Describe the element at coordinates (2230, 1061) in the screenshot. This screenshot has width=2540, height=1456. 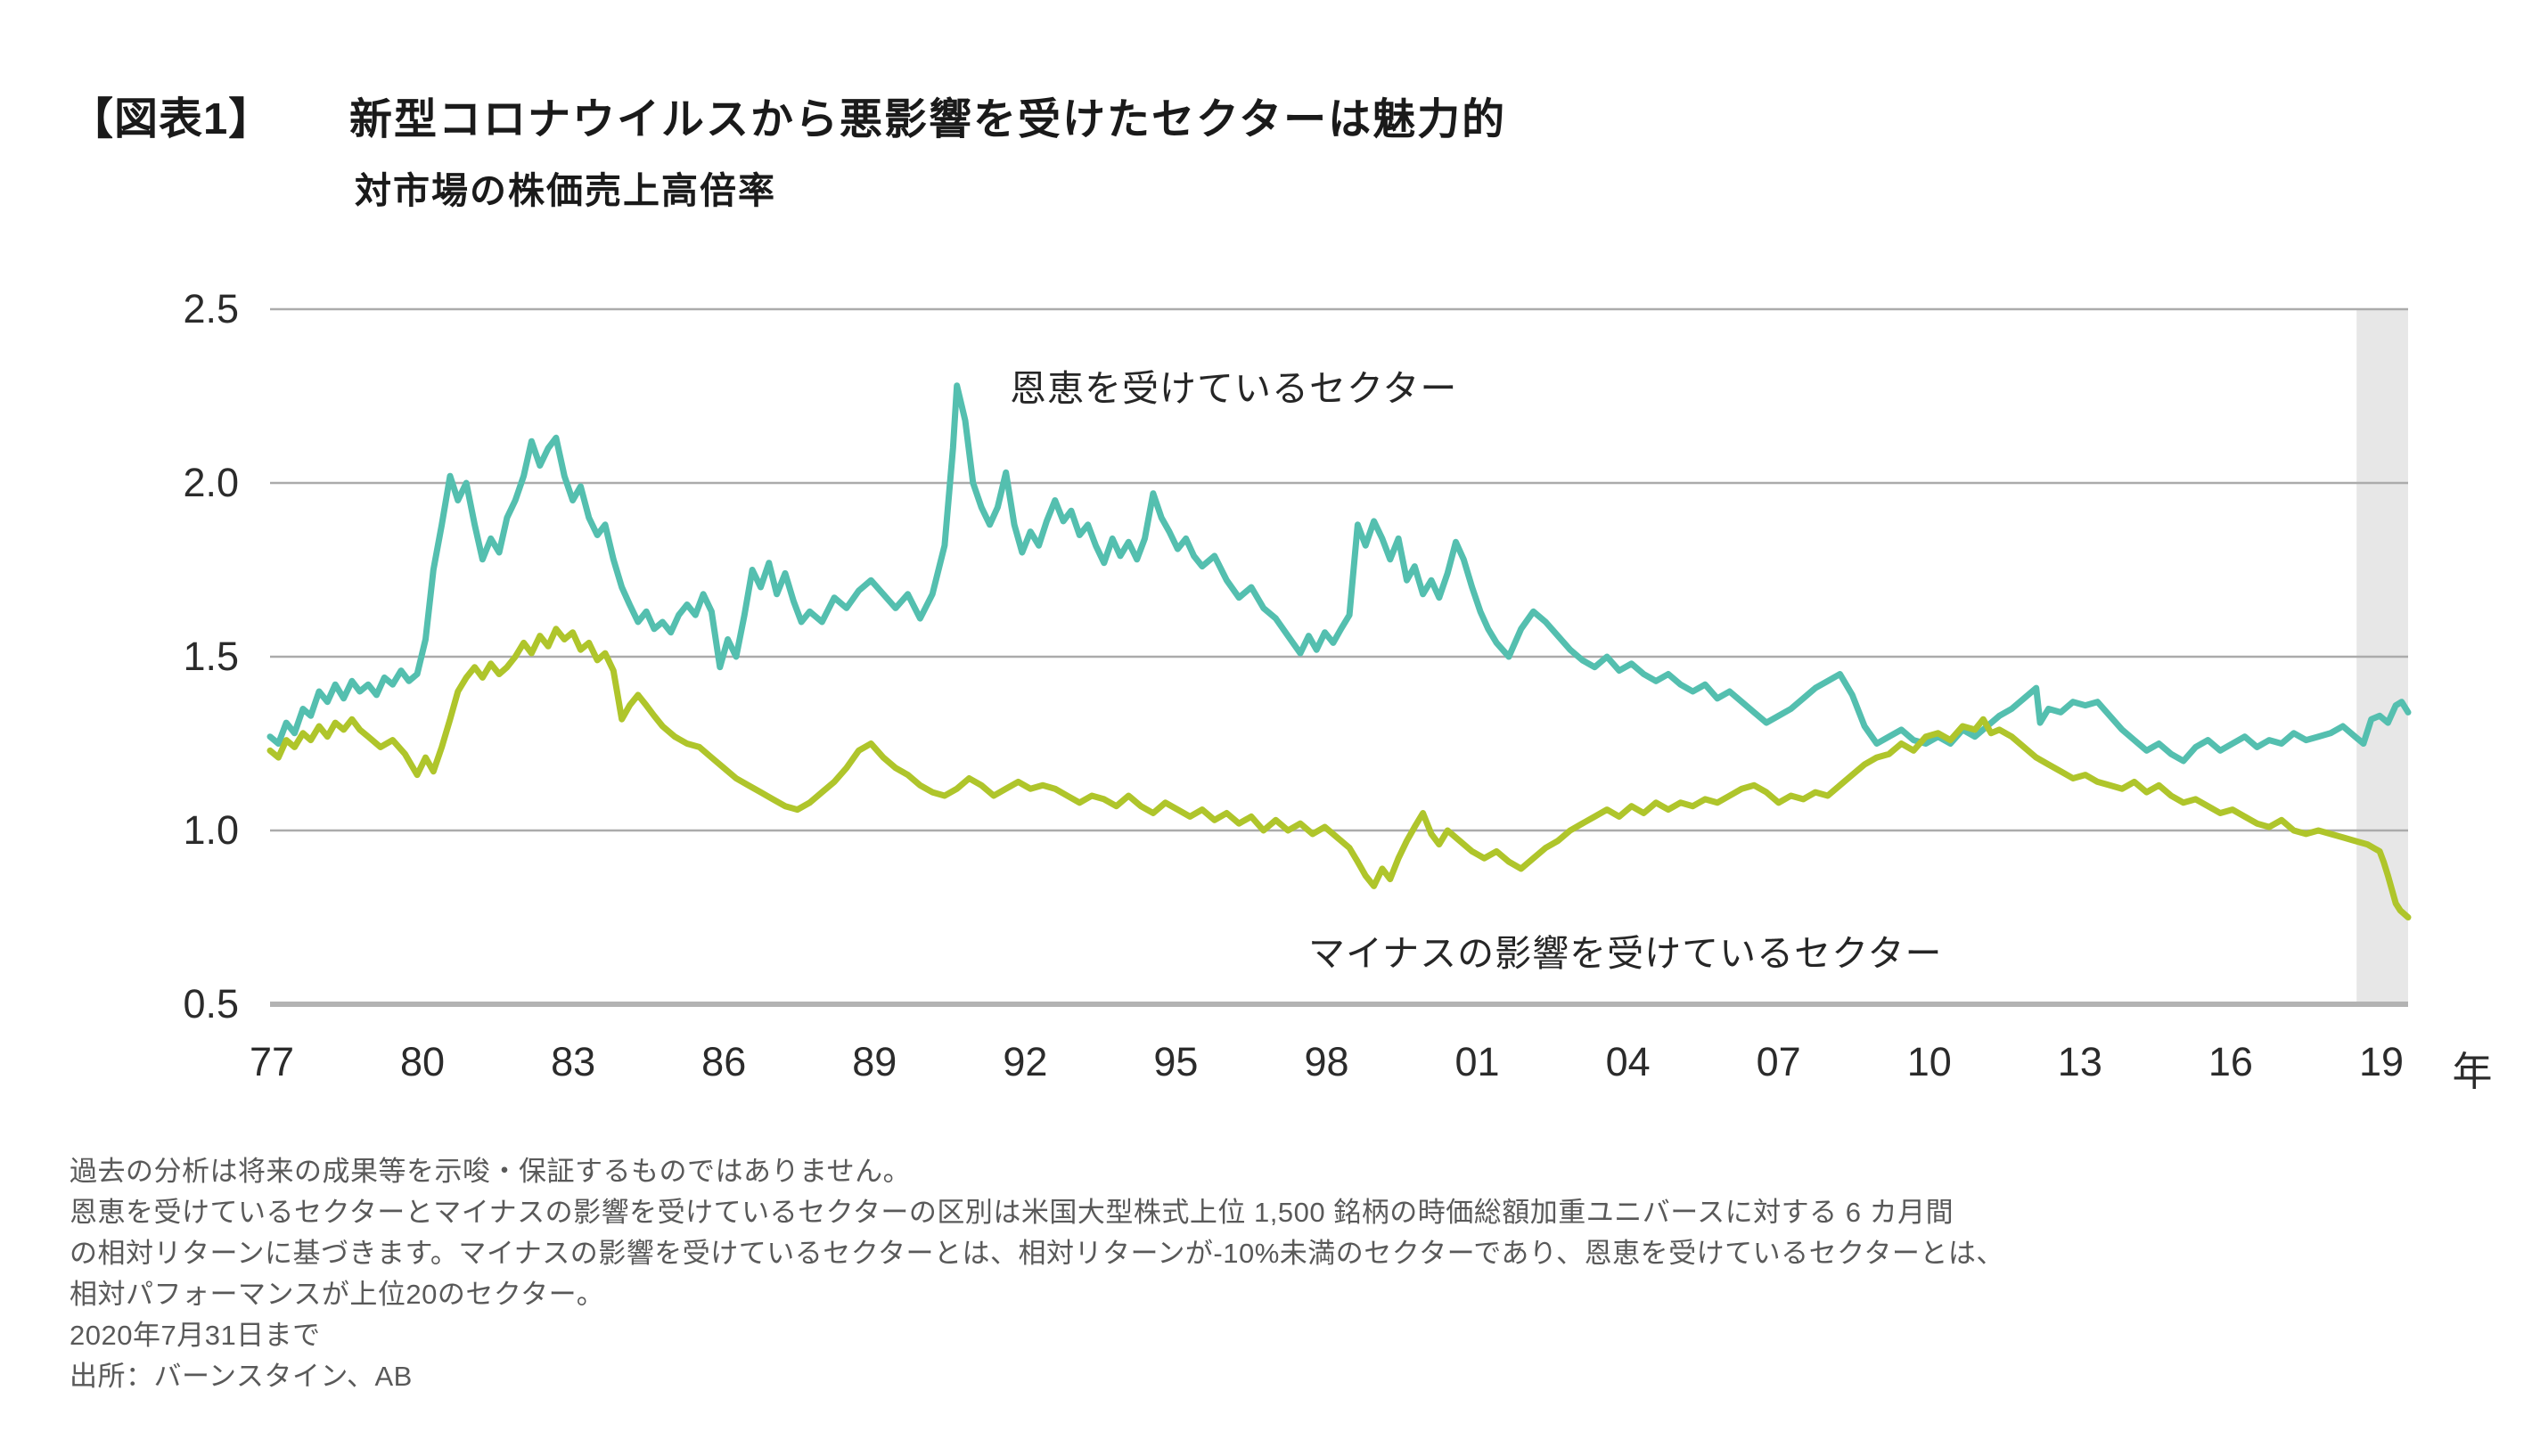
I see `x-tick-label-16: 16` at that location.